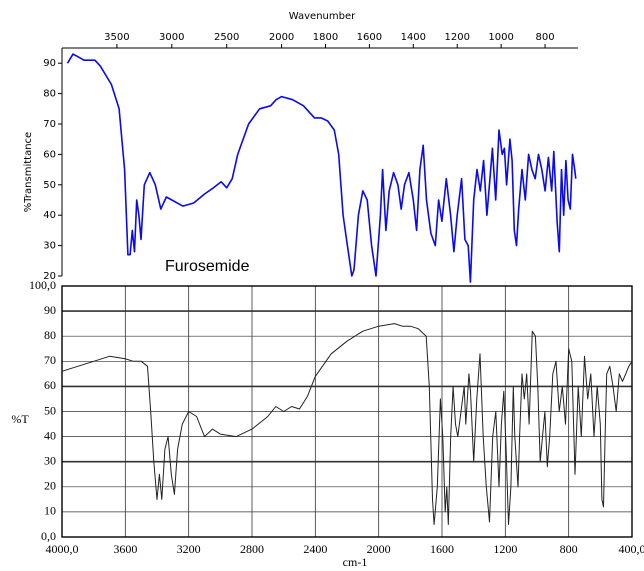  What do you see at coordinates (322, 16) in the screenshot?
I see `x-axis-title: Wavenumber` at bounding box center [322, 16].